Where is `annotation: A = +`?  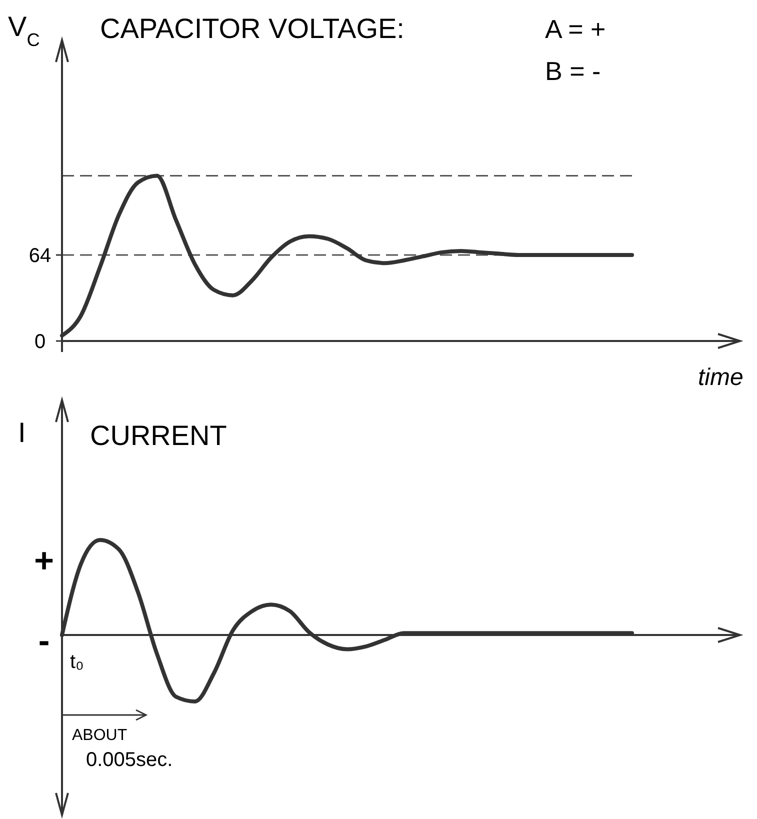 annotation: A = + is located at coordinates (575, 29).